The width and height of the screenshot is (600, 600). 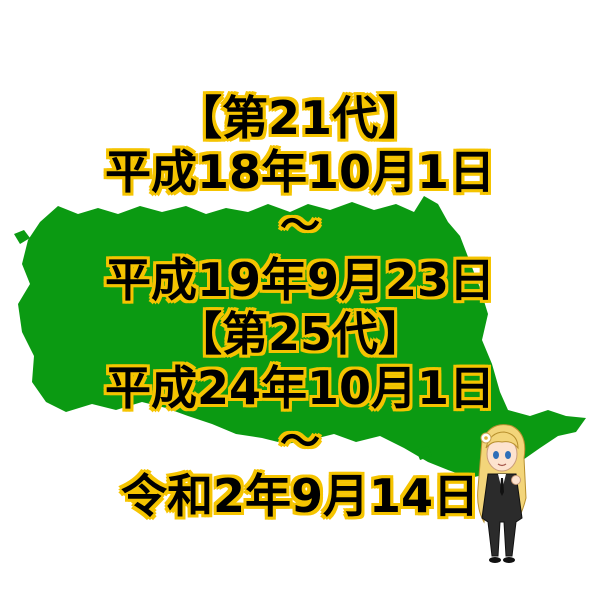 What do you see at coordinates (502, 487) in the screenshot?
I see `character-tie` at bounding box center [502, 487].